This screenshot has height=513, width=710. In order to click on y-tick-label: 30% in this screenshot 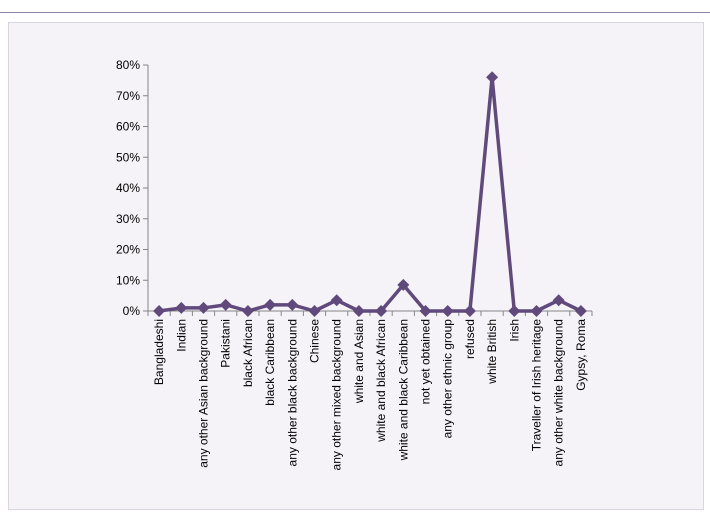, I will do `click(128, 219)`.